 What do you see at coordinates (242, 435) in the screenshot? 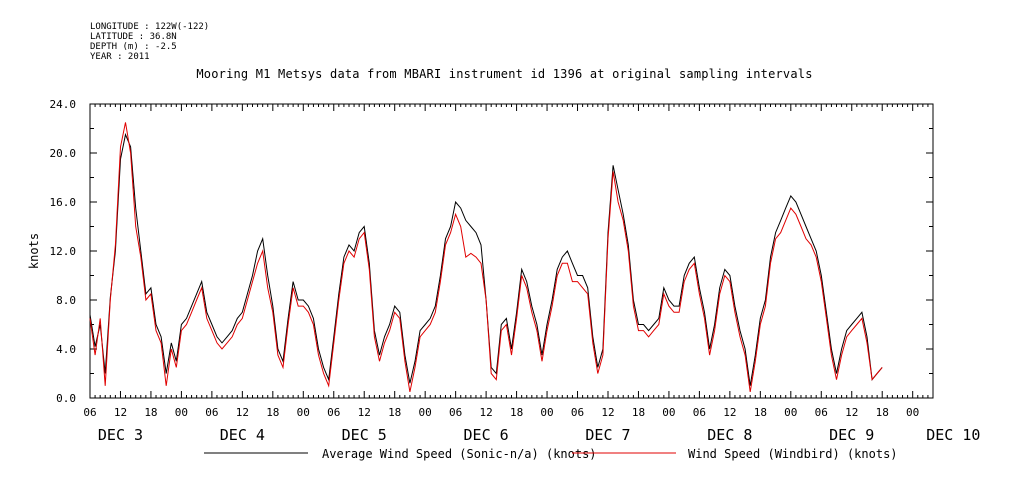
I see `day-label: DEC 4` at bounding box center [242, 435].